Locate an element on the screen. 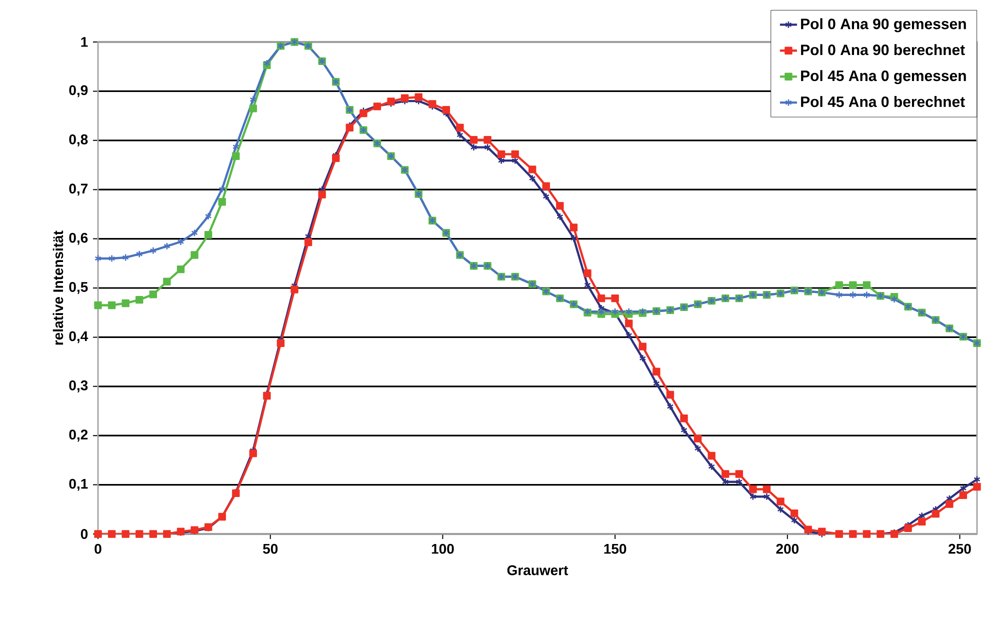 This screenshot has width=984, height=626. legend-label: Pol 0 Ana 90 gemessen is located at coordinates (883, 25).